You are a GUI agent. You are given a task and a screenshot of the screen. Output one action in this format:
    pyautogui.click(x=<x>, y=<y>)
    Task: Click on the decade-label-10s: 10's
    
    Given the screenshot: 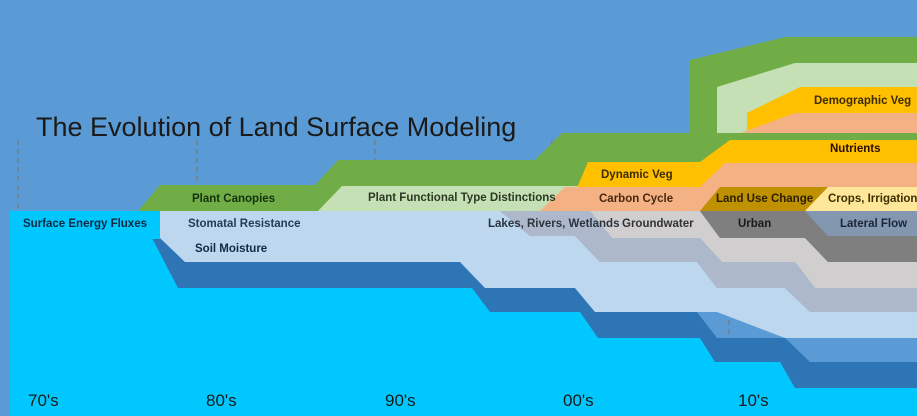 What is the action you would take?
    pyautogui.click(x=753, y=400)
    